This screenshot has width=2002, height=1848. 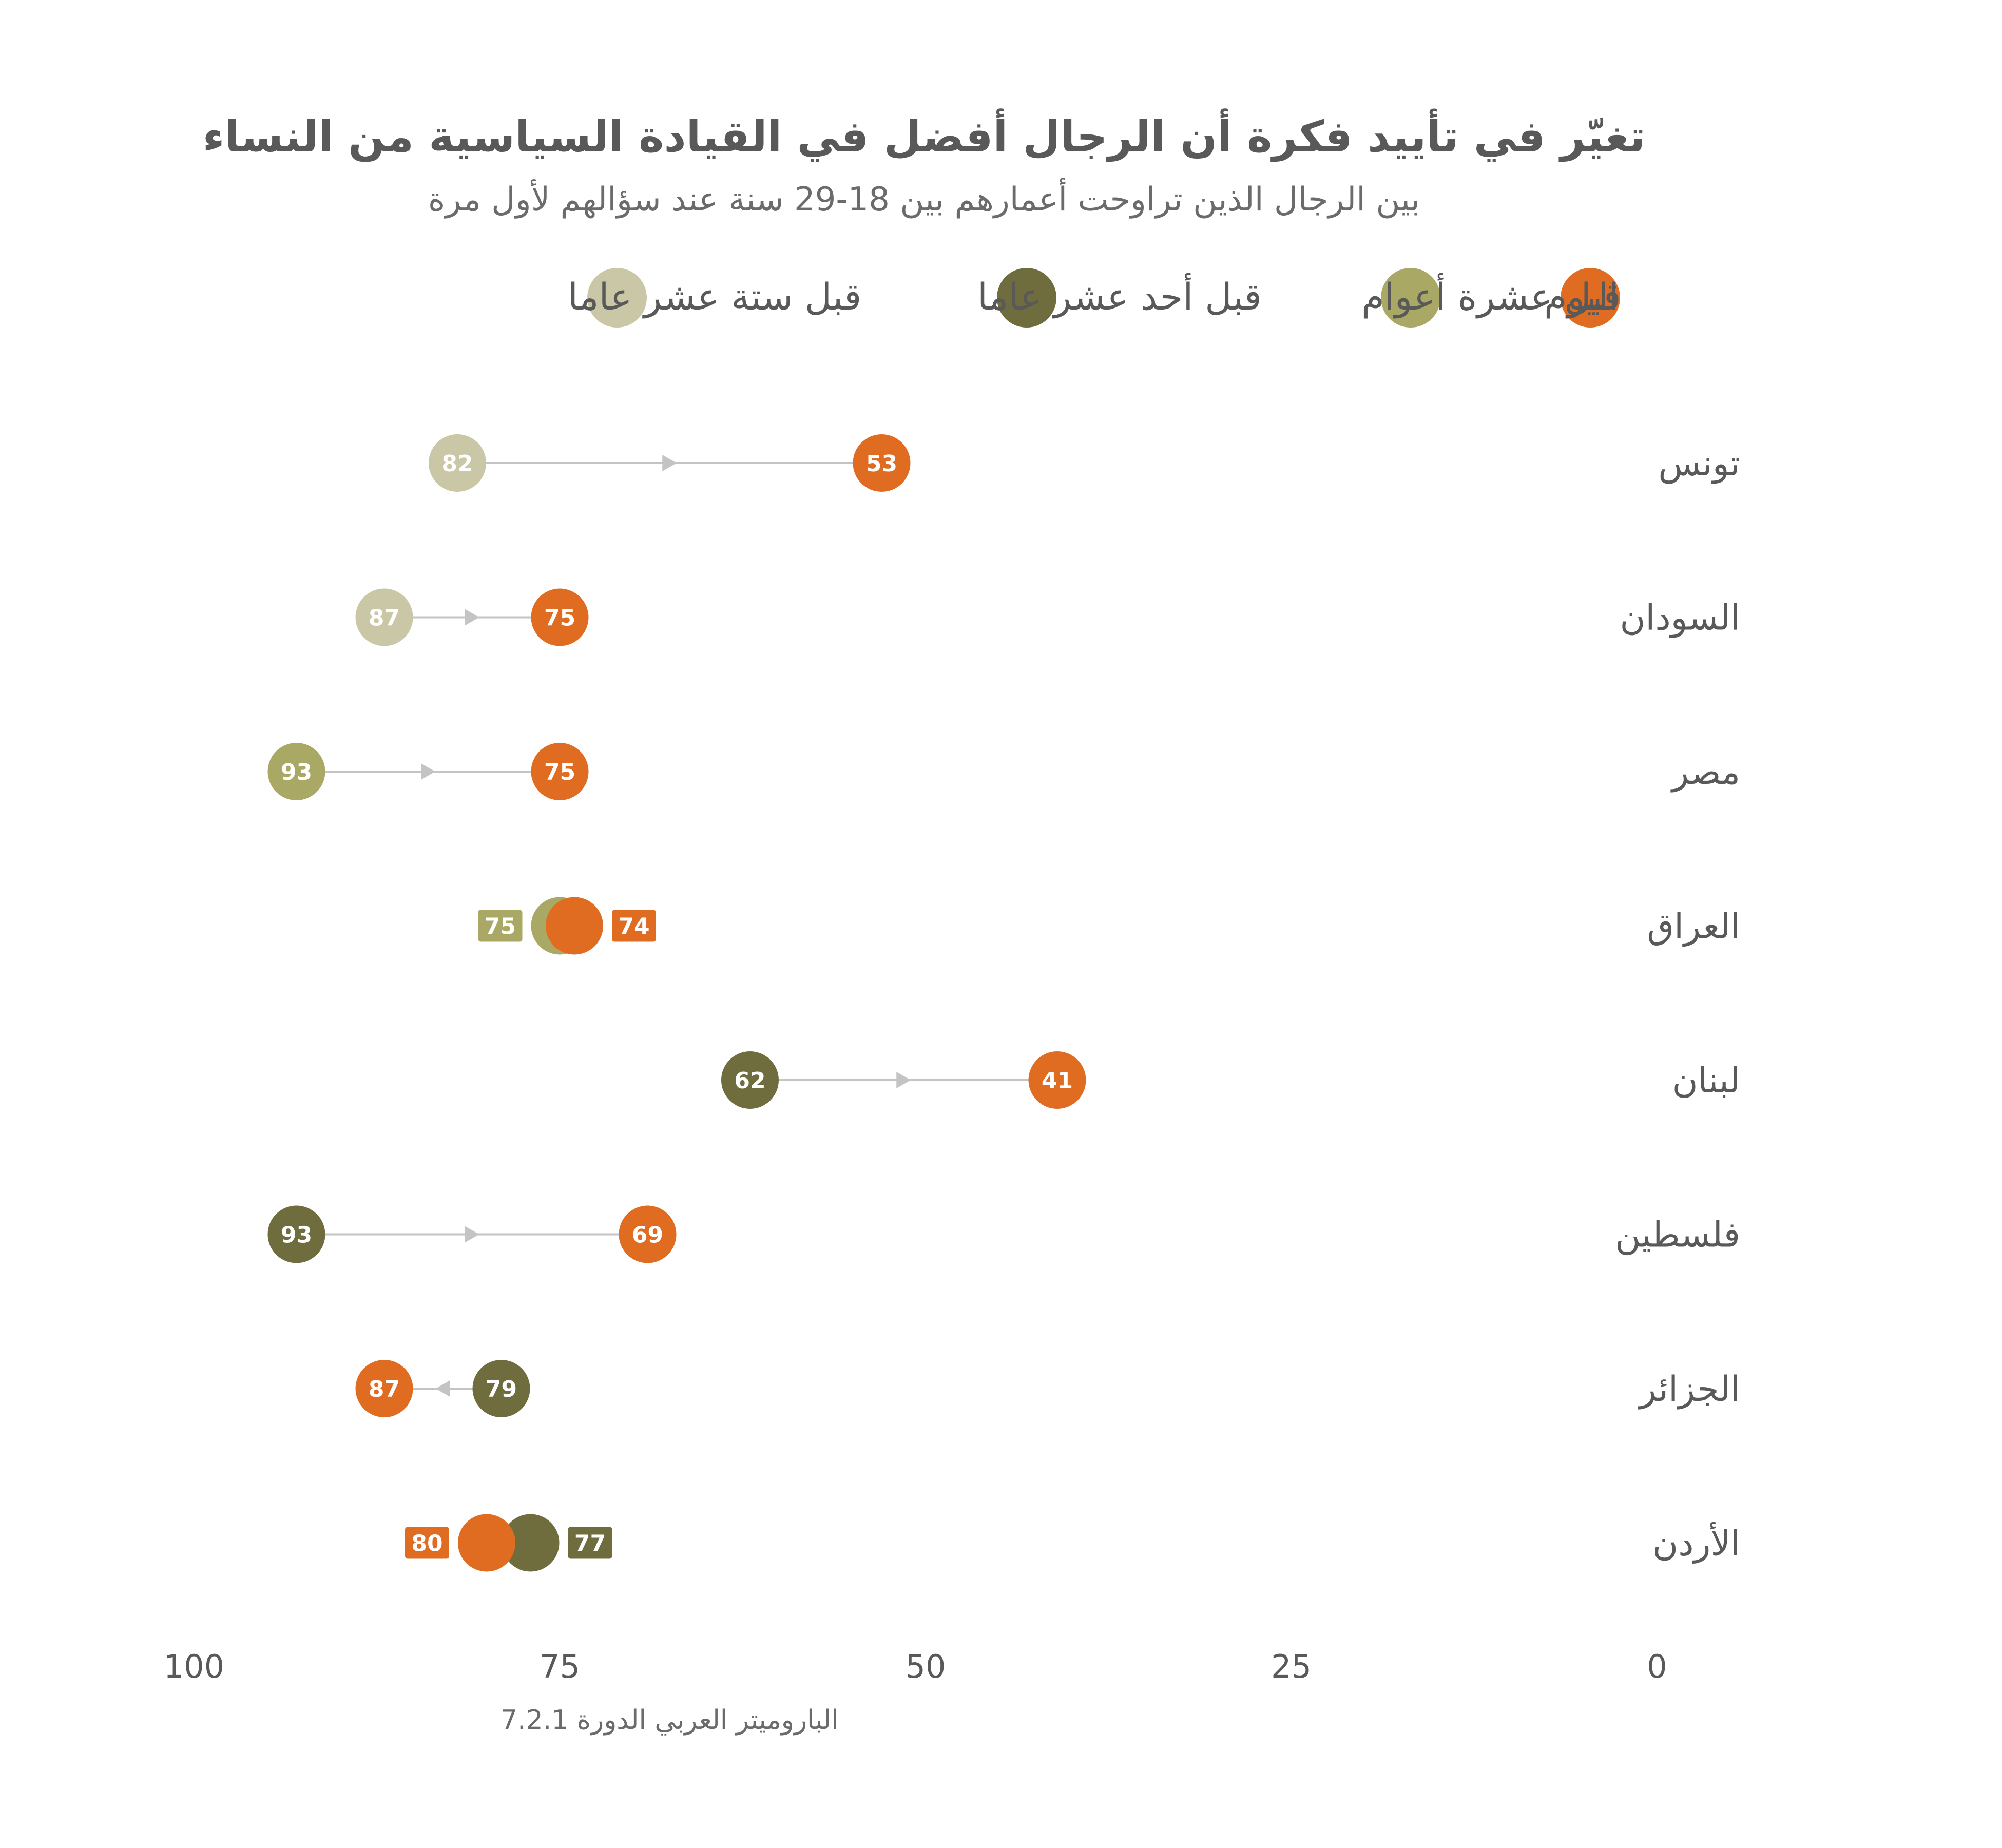 I want to click on dot-label-before: 62, so click(x=749, y=1081).